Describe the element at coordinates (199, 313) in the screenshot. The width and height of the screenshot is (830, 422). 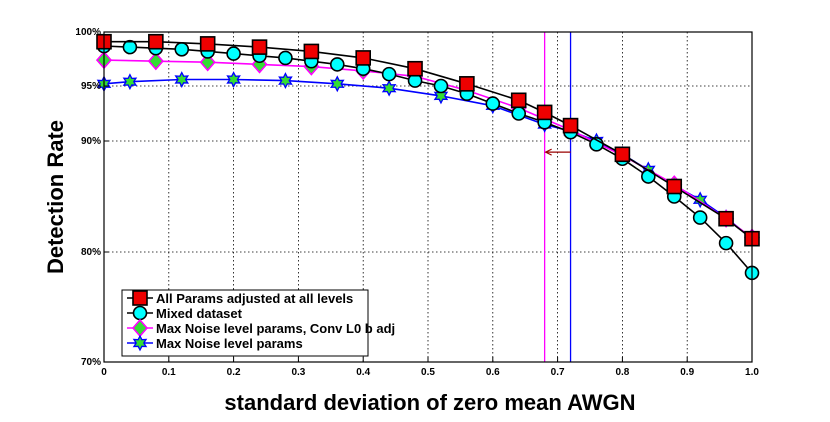
I see `legend-label-mixed-dataset: Mixed dataset` at that location.